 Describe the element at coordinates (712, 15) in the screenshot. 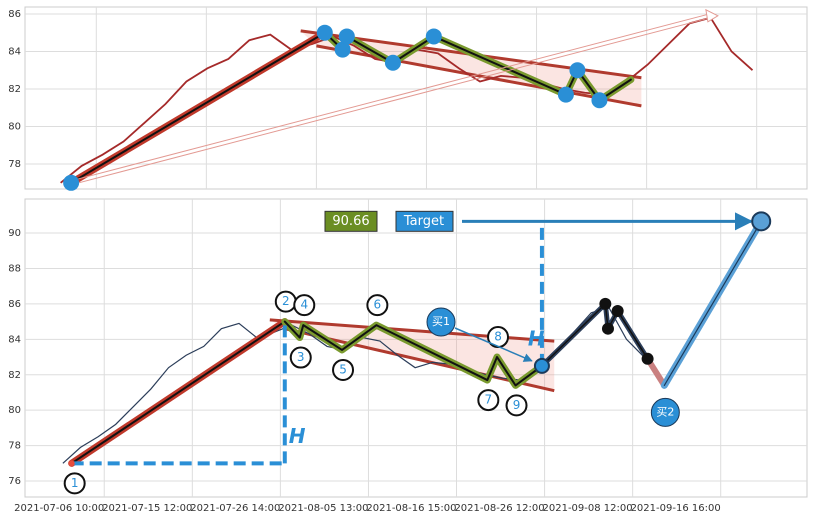

I see `arrow-head` at that location.